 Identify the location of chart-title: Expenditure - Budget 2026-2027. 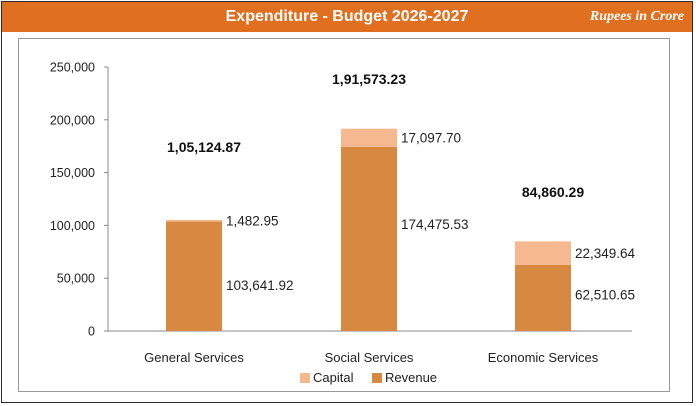
(347, 16).